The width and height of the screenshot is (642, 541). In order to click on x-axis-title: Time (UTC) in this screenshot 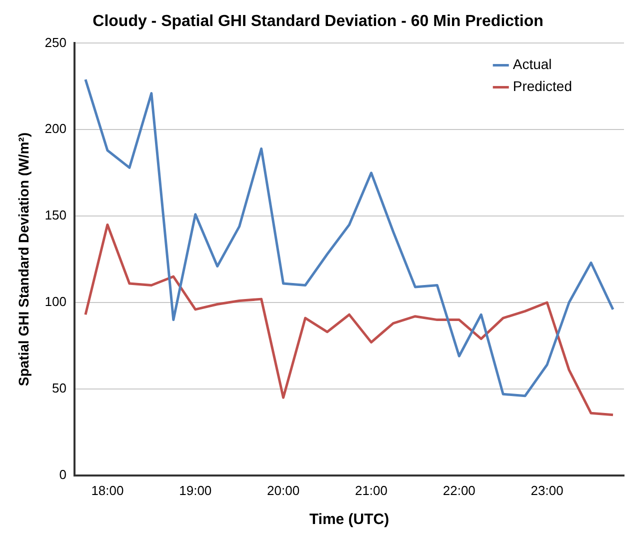, I will do `click(349, 519)`.